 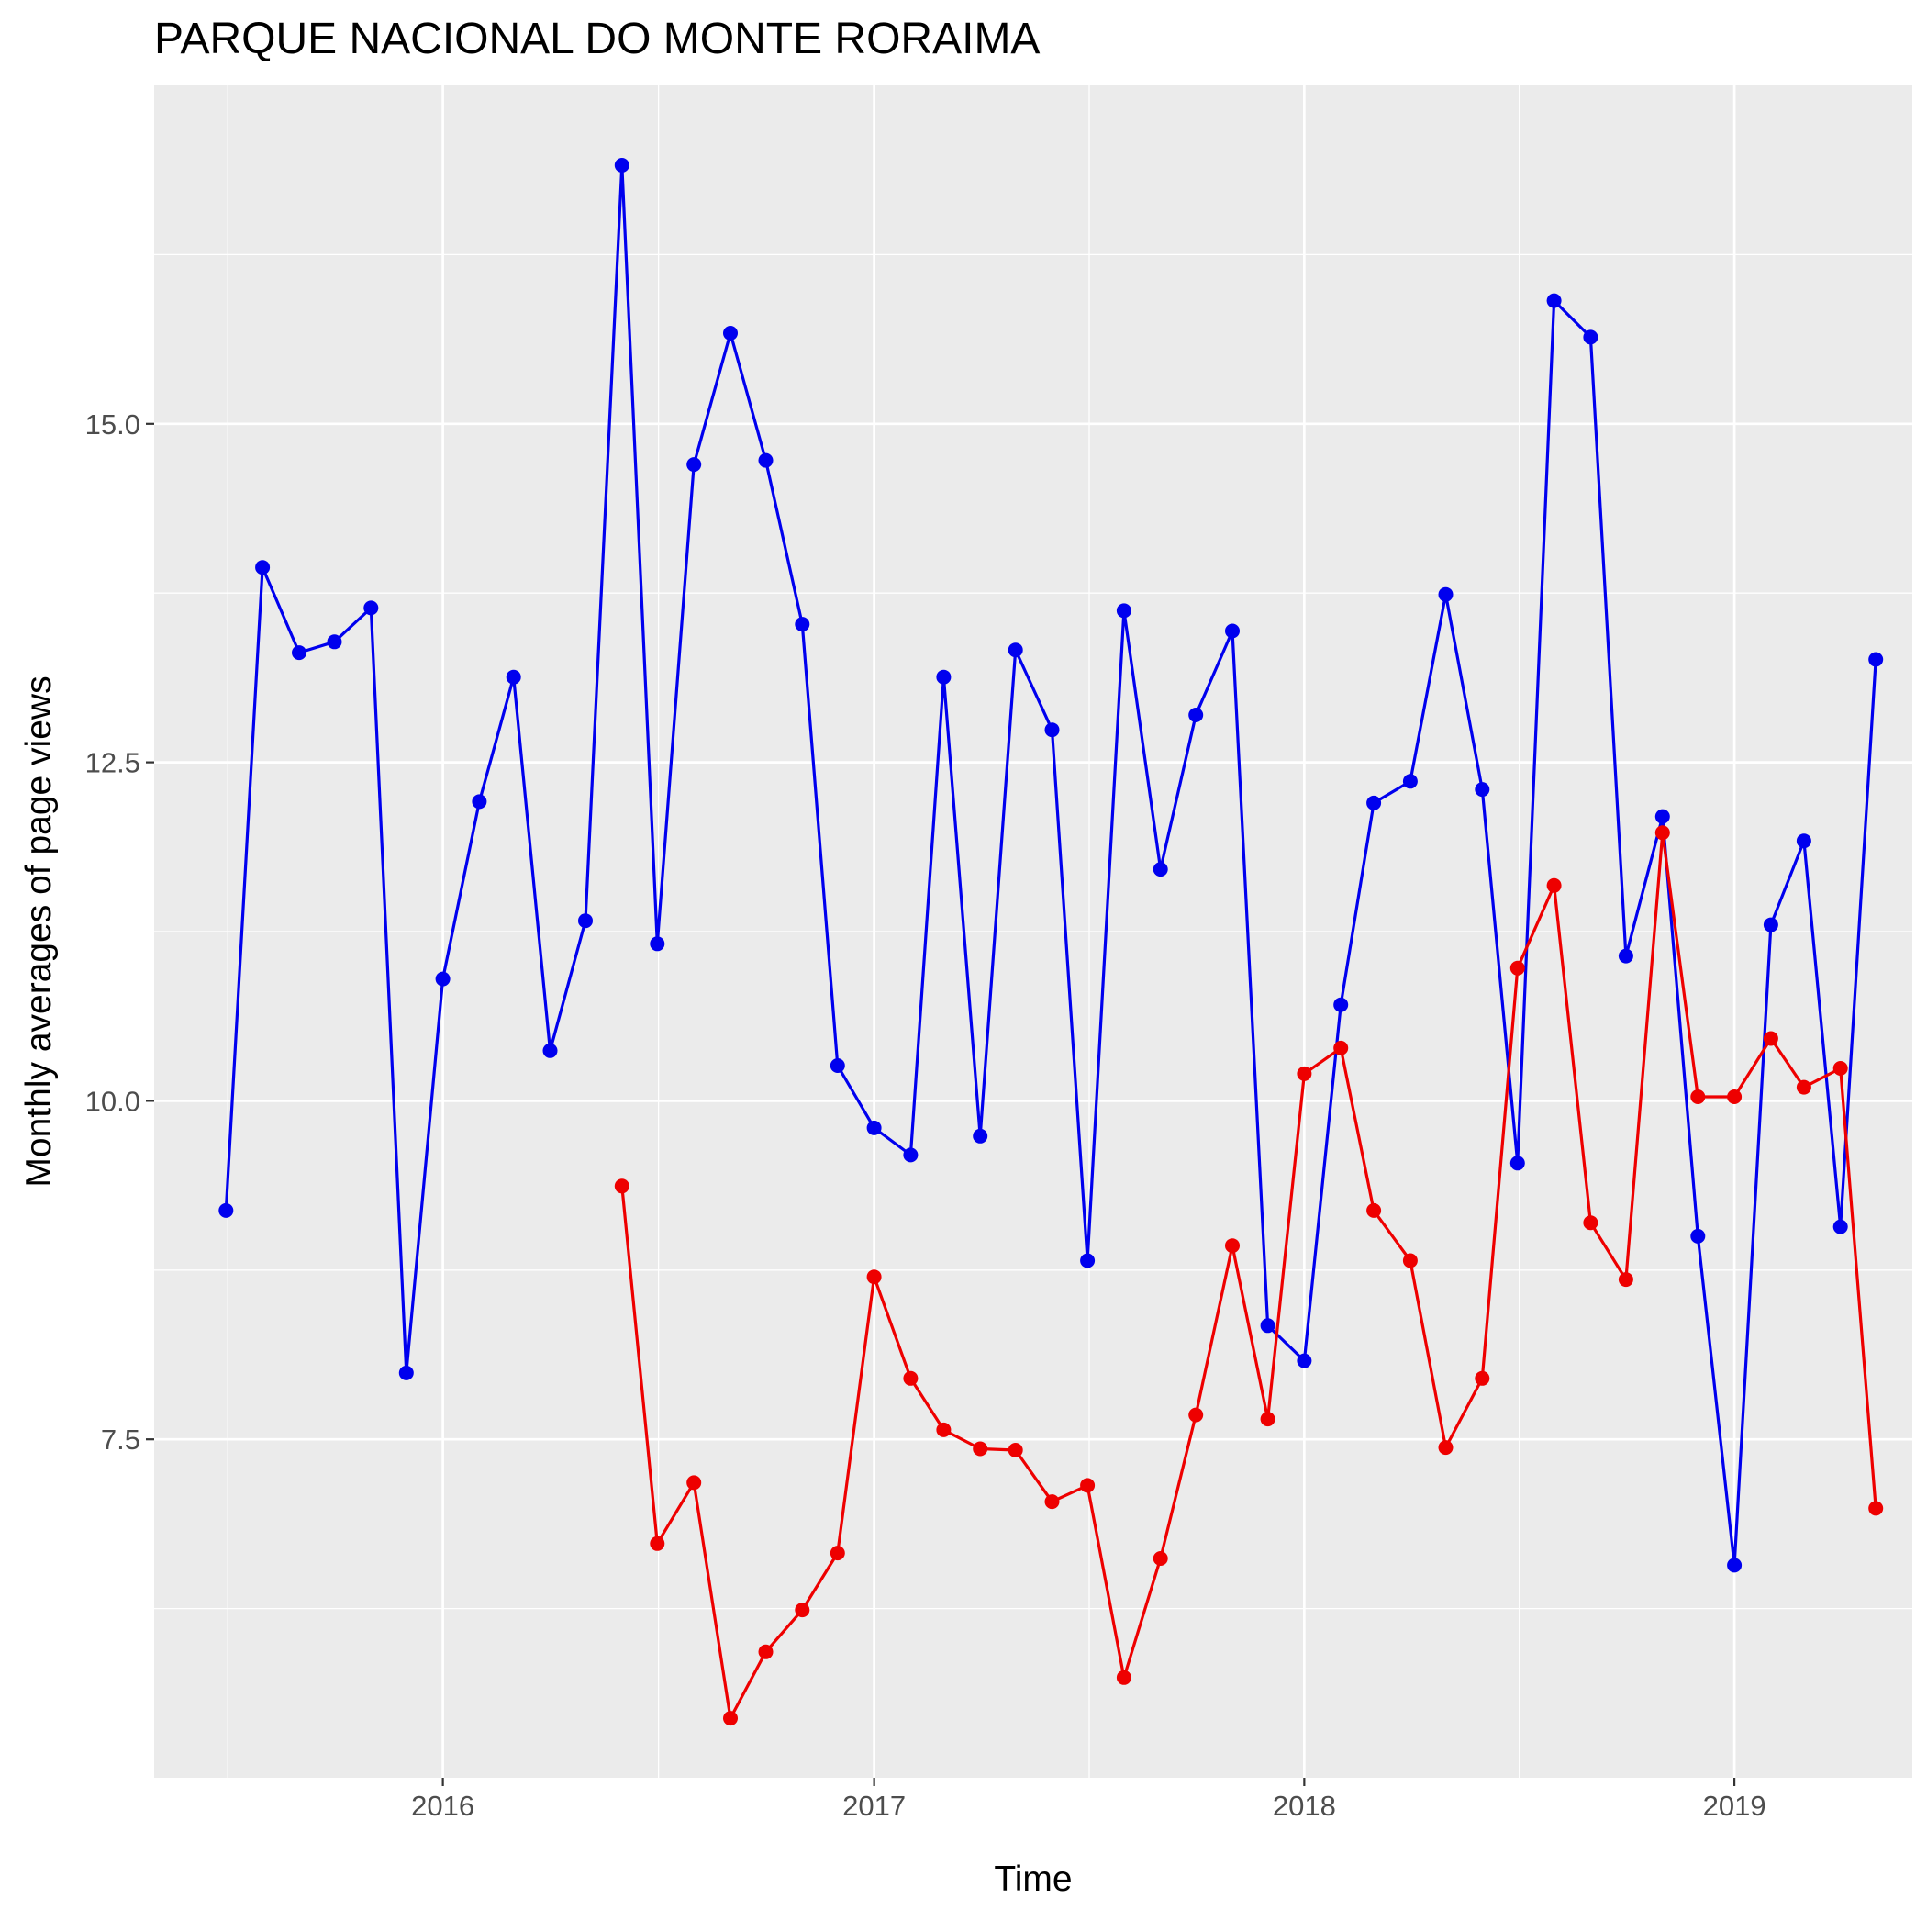 I want to click on y-tick-label: 7.5, so click(x=121, y=1440).